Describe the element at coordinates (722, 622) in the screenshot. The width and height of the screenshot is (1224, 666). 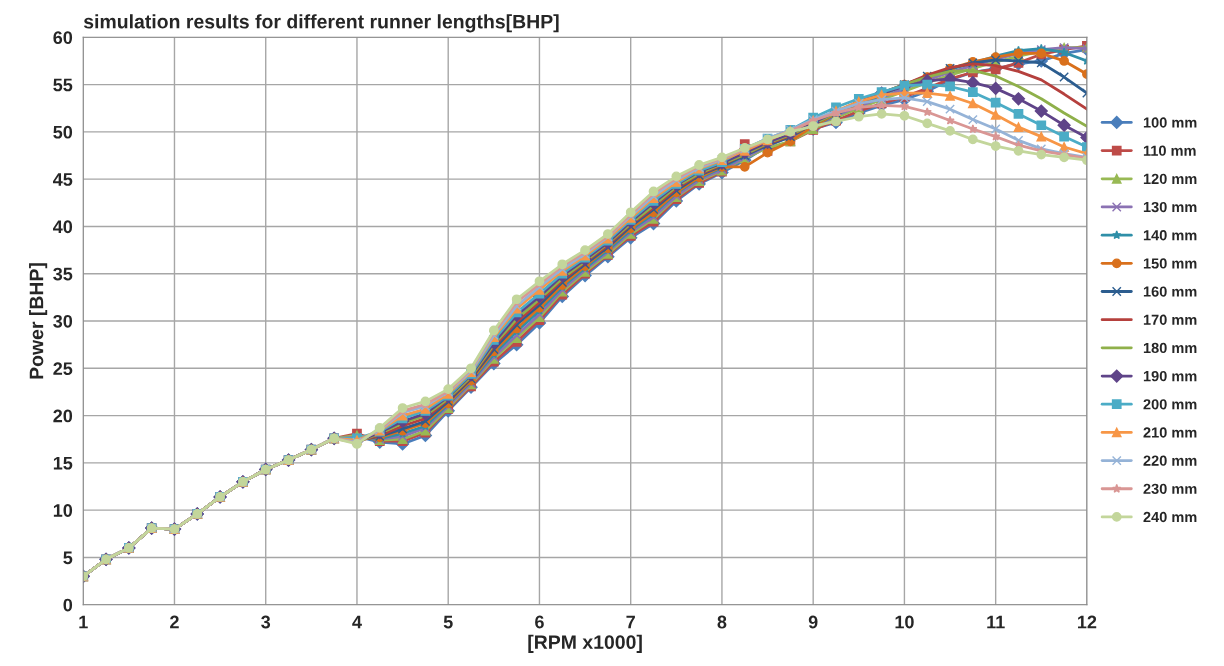
I see `x-tick-label: 8` at that location.